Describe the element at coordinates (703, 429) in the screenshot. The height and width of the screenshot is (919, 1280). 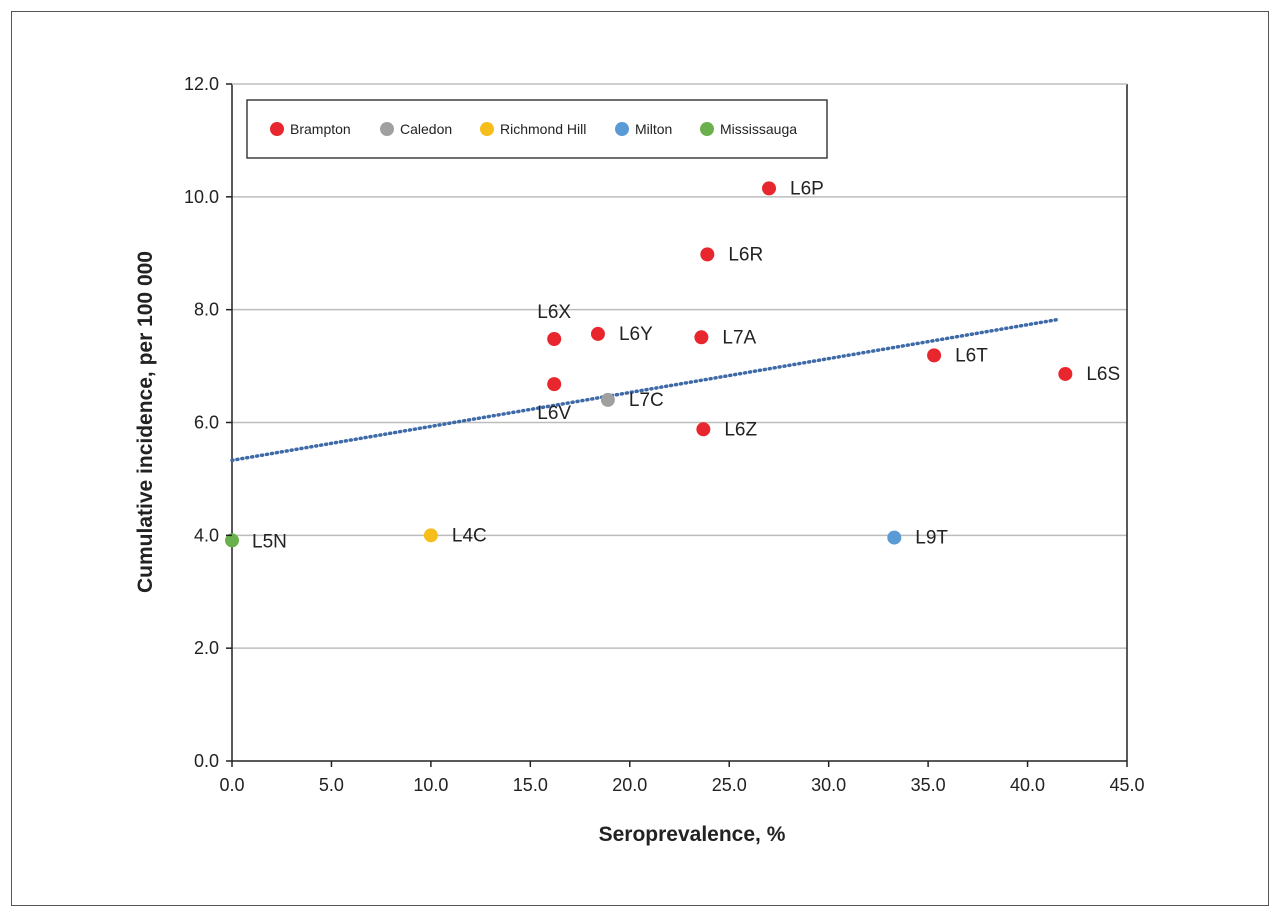
I see `data-point-l6z` at that location.